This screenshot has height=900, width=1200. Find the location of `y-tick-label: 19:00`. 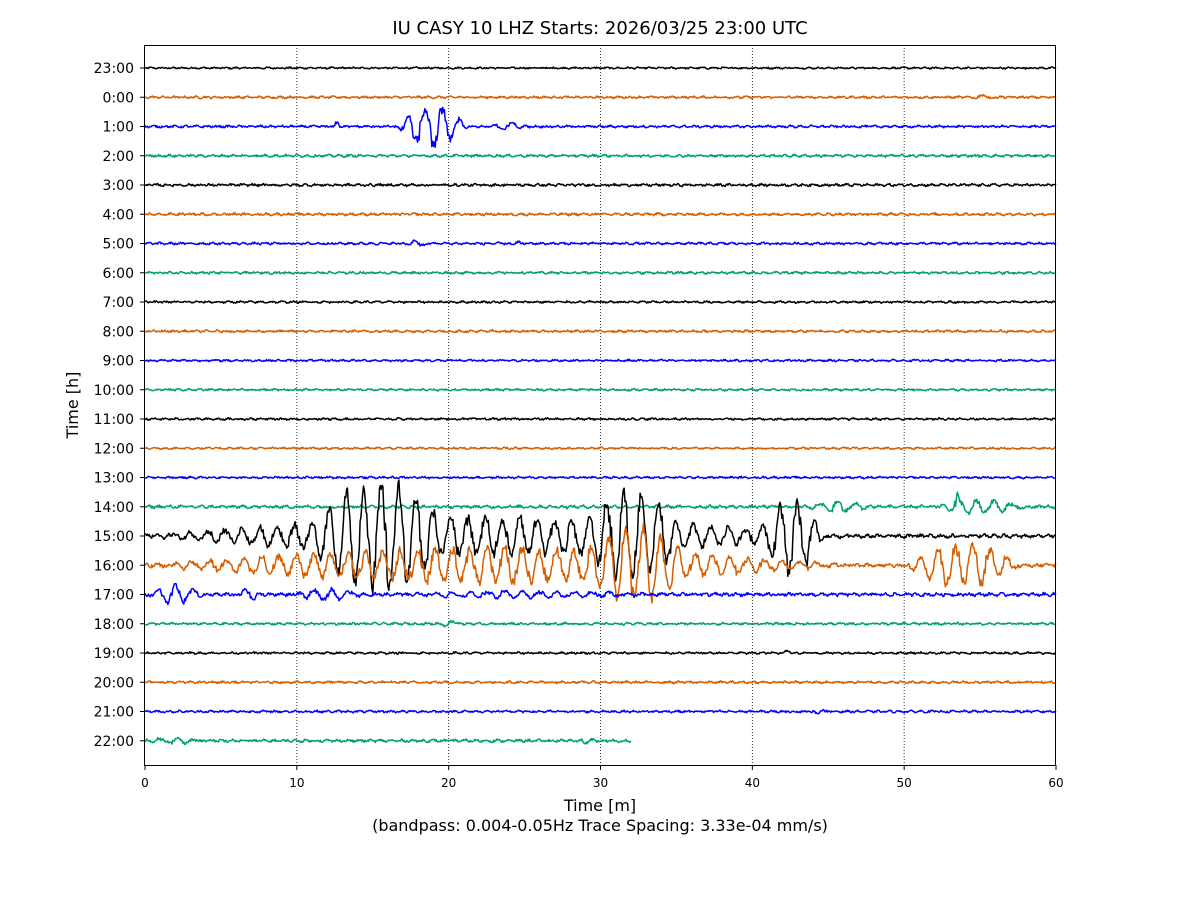

y-tick-label: 19:00 is located at coordinates (114, 654).